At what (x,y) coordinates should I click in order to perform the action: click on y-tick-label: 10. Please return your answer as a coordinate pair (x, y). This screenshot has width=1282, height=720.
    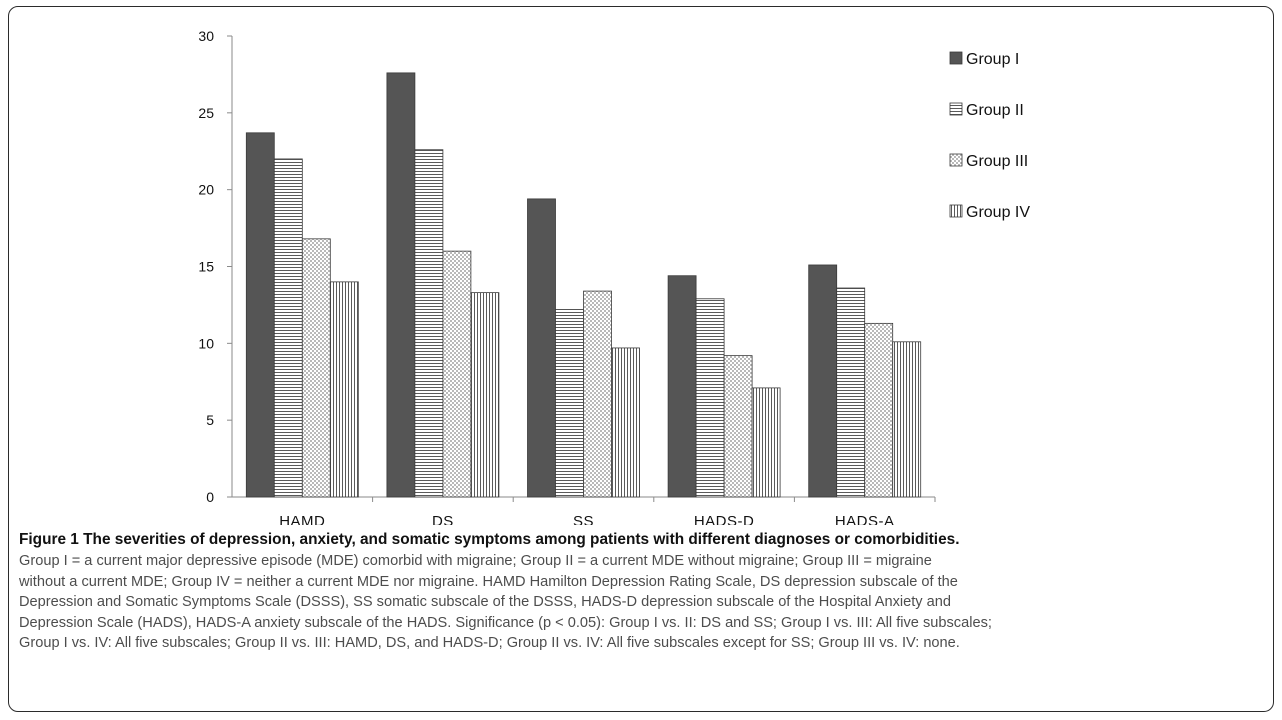
    Looking at the image, I should click on (206, 343).